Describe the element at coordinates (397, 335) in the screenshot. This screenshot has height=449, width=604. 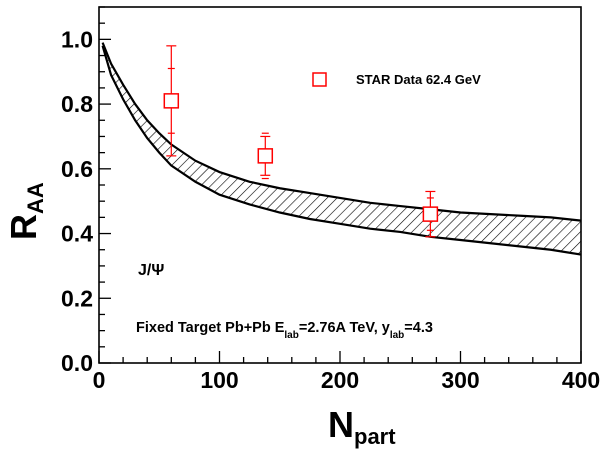
I see `system-sub2: lab` at that location.